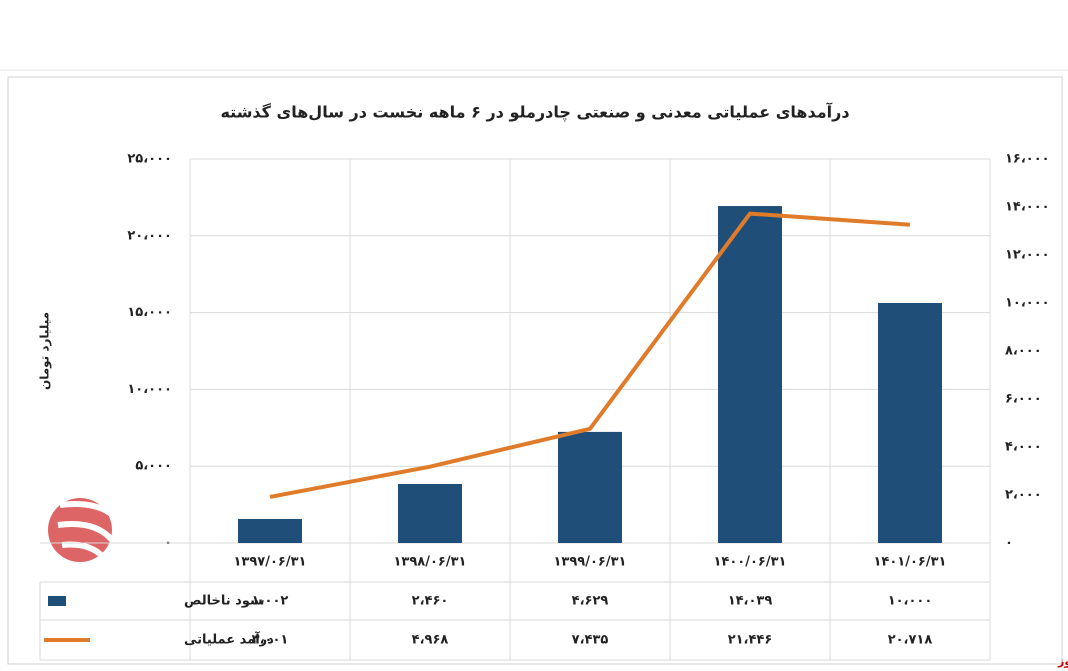 This screenshot has height=671, width=1068. What do you see at coordinates (1023, 399) in the screenshot?
I see `y2-tick-label: ۶،۰۰۰` at bounding box center [1023, 399].